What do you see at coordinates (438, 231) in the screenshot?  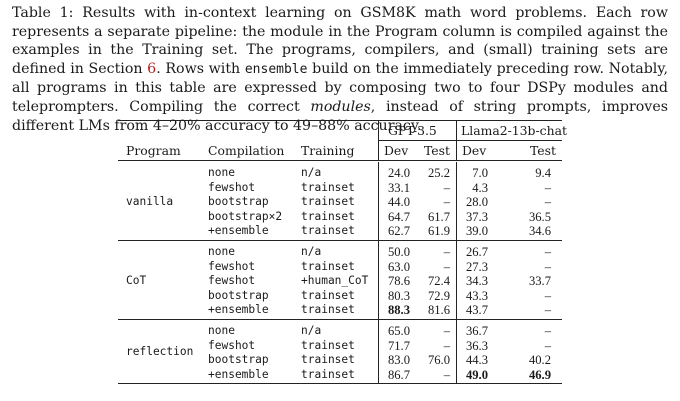 I see `cell-gpt-test: 61.9` at bounding box center [438, 231].